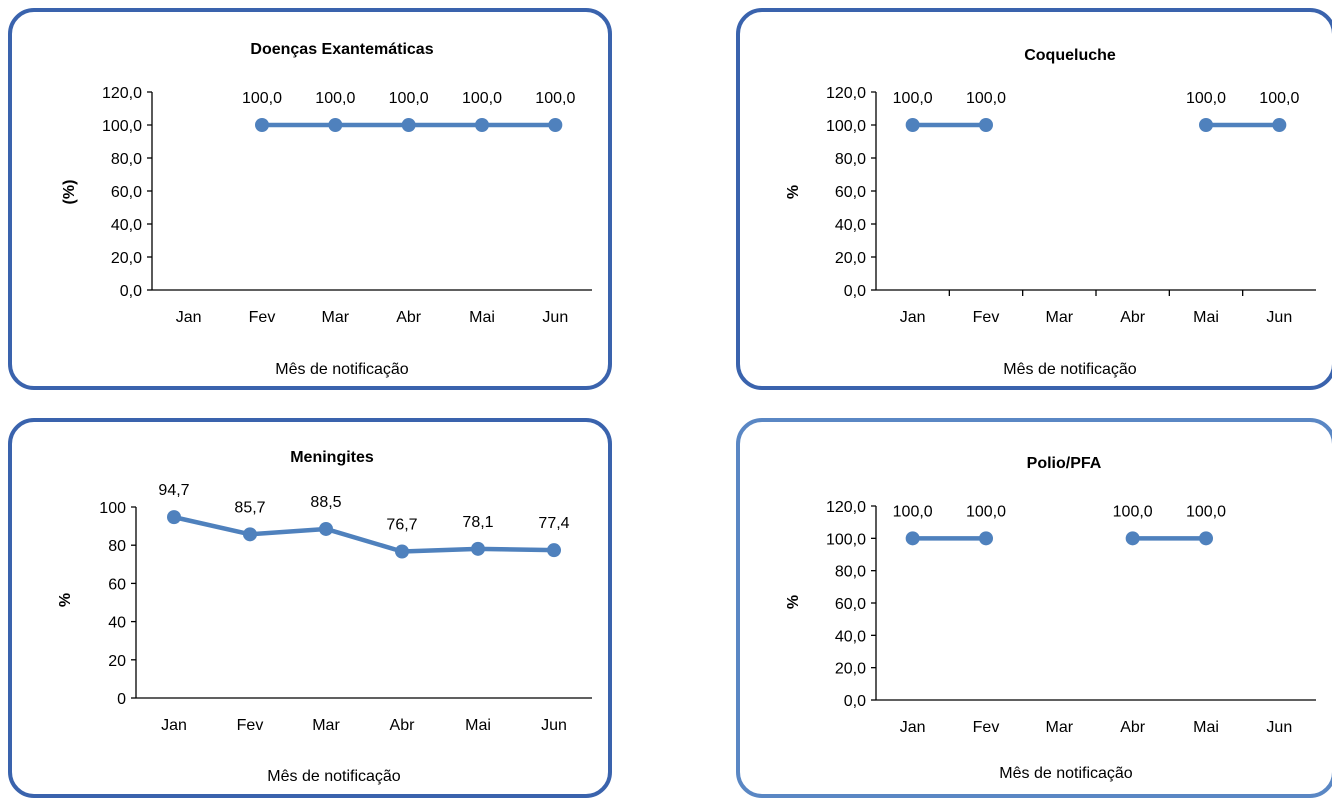  What do you see at coordinates (249, 507) in the screenshot?
I see `data-label: 85,7` at bounding box center [249, 507].